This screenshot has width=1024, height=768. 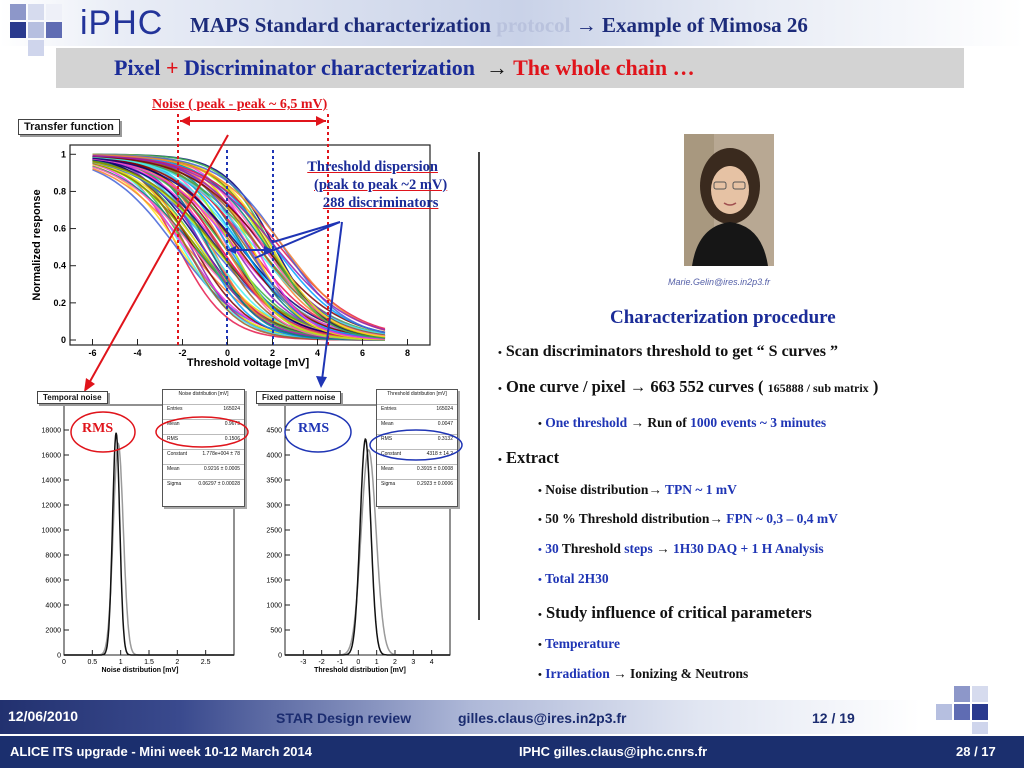 What do you see at coordinates (72, 397) in the screenshot?
I see `temporal-noise-title: Temporal noise` at bounding box center [72, 397].